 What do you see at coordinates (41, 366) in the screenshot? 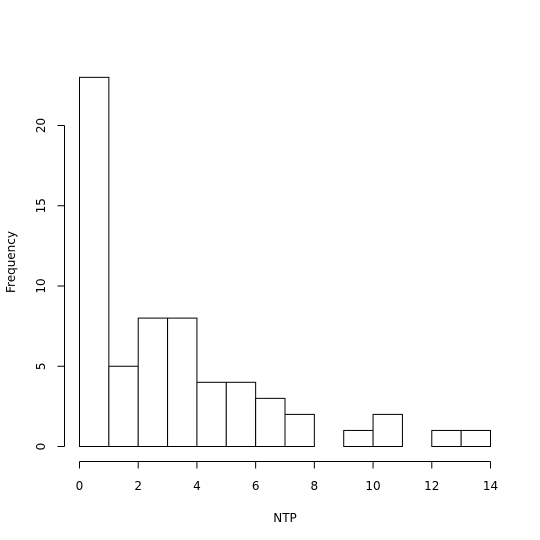
I see `y-tick-label: 5` at bounding box center [41, 366].